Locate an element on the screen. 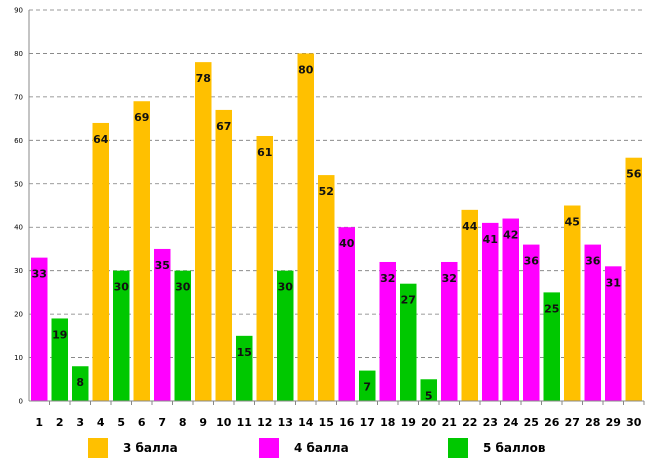 This screenshot has width=650, height=471. y-tick-label: 70 is located at coordinates (18, 97).